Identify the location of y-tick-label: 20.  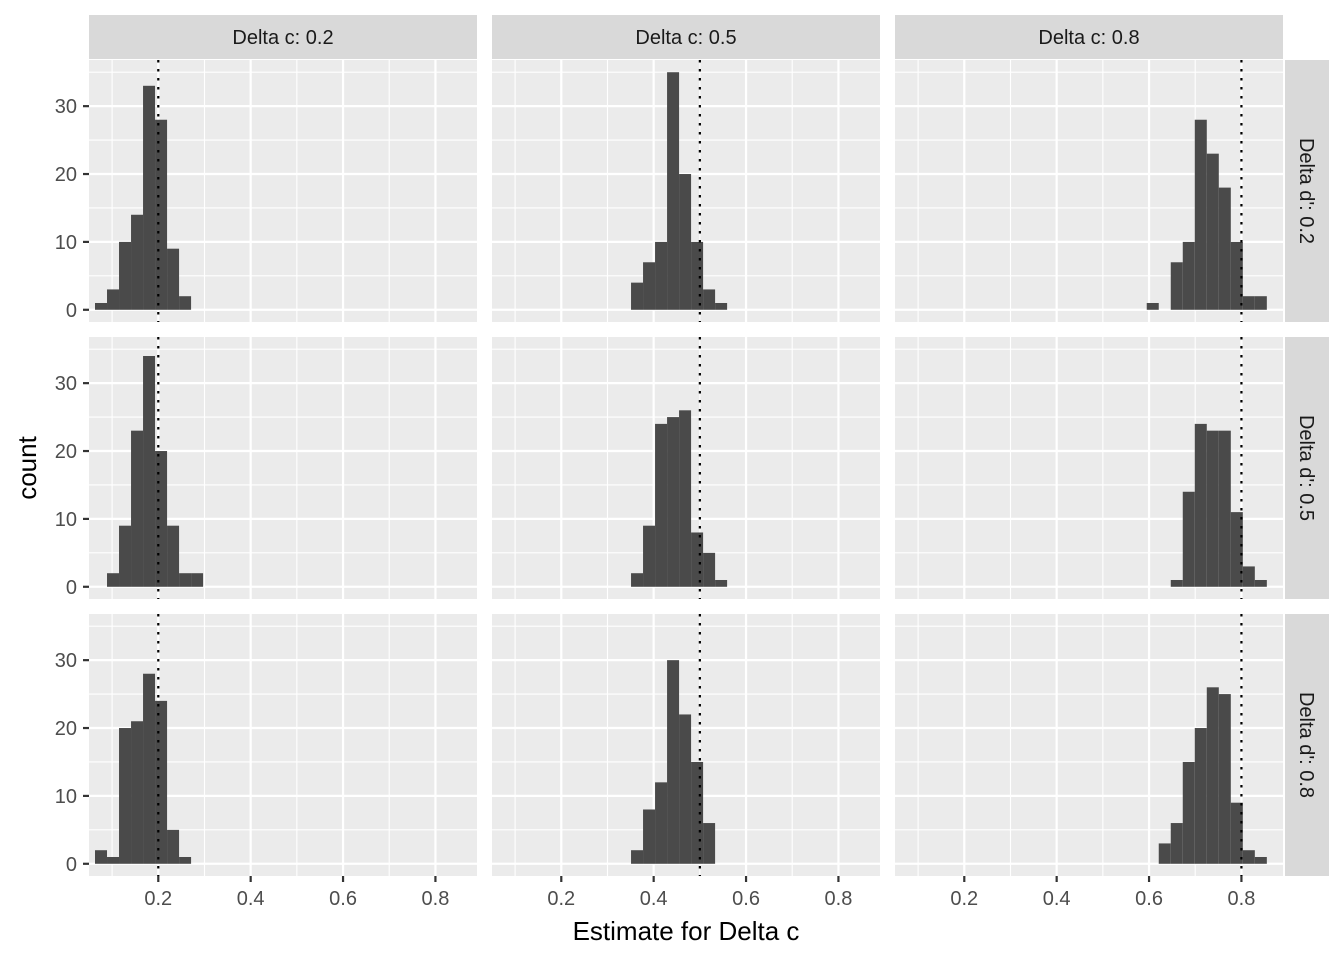
(66, 729).